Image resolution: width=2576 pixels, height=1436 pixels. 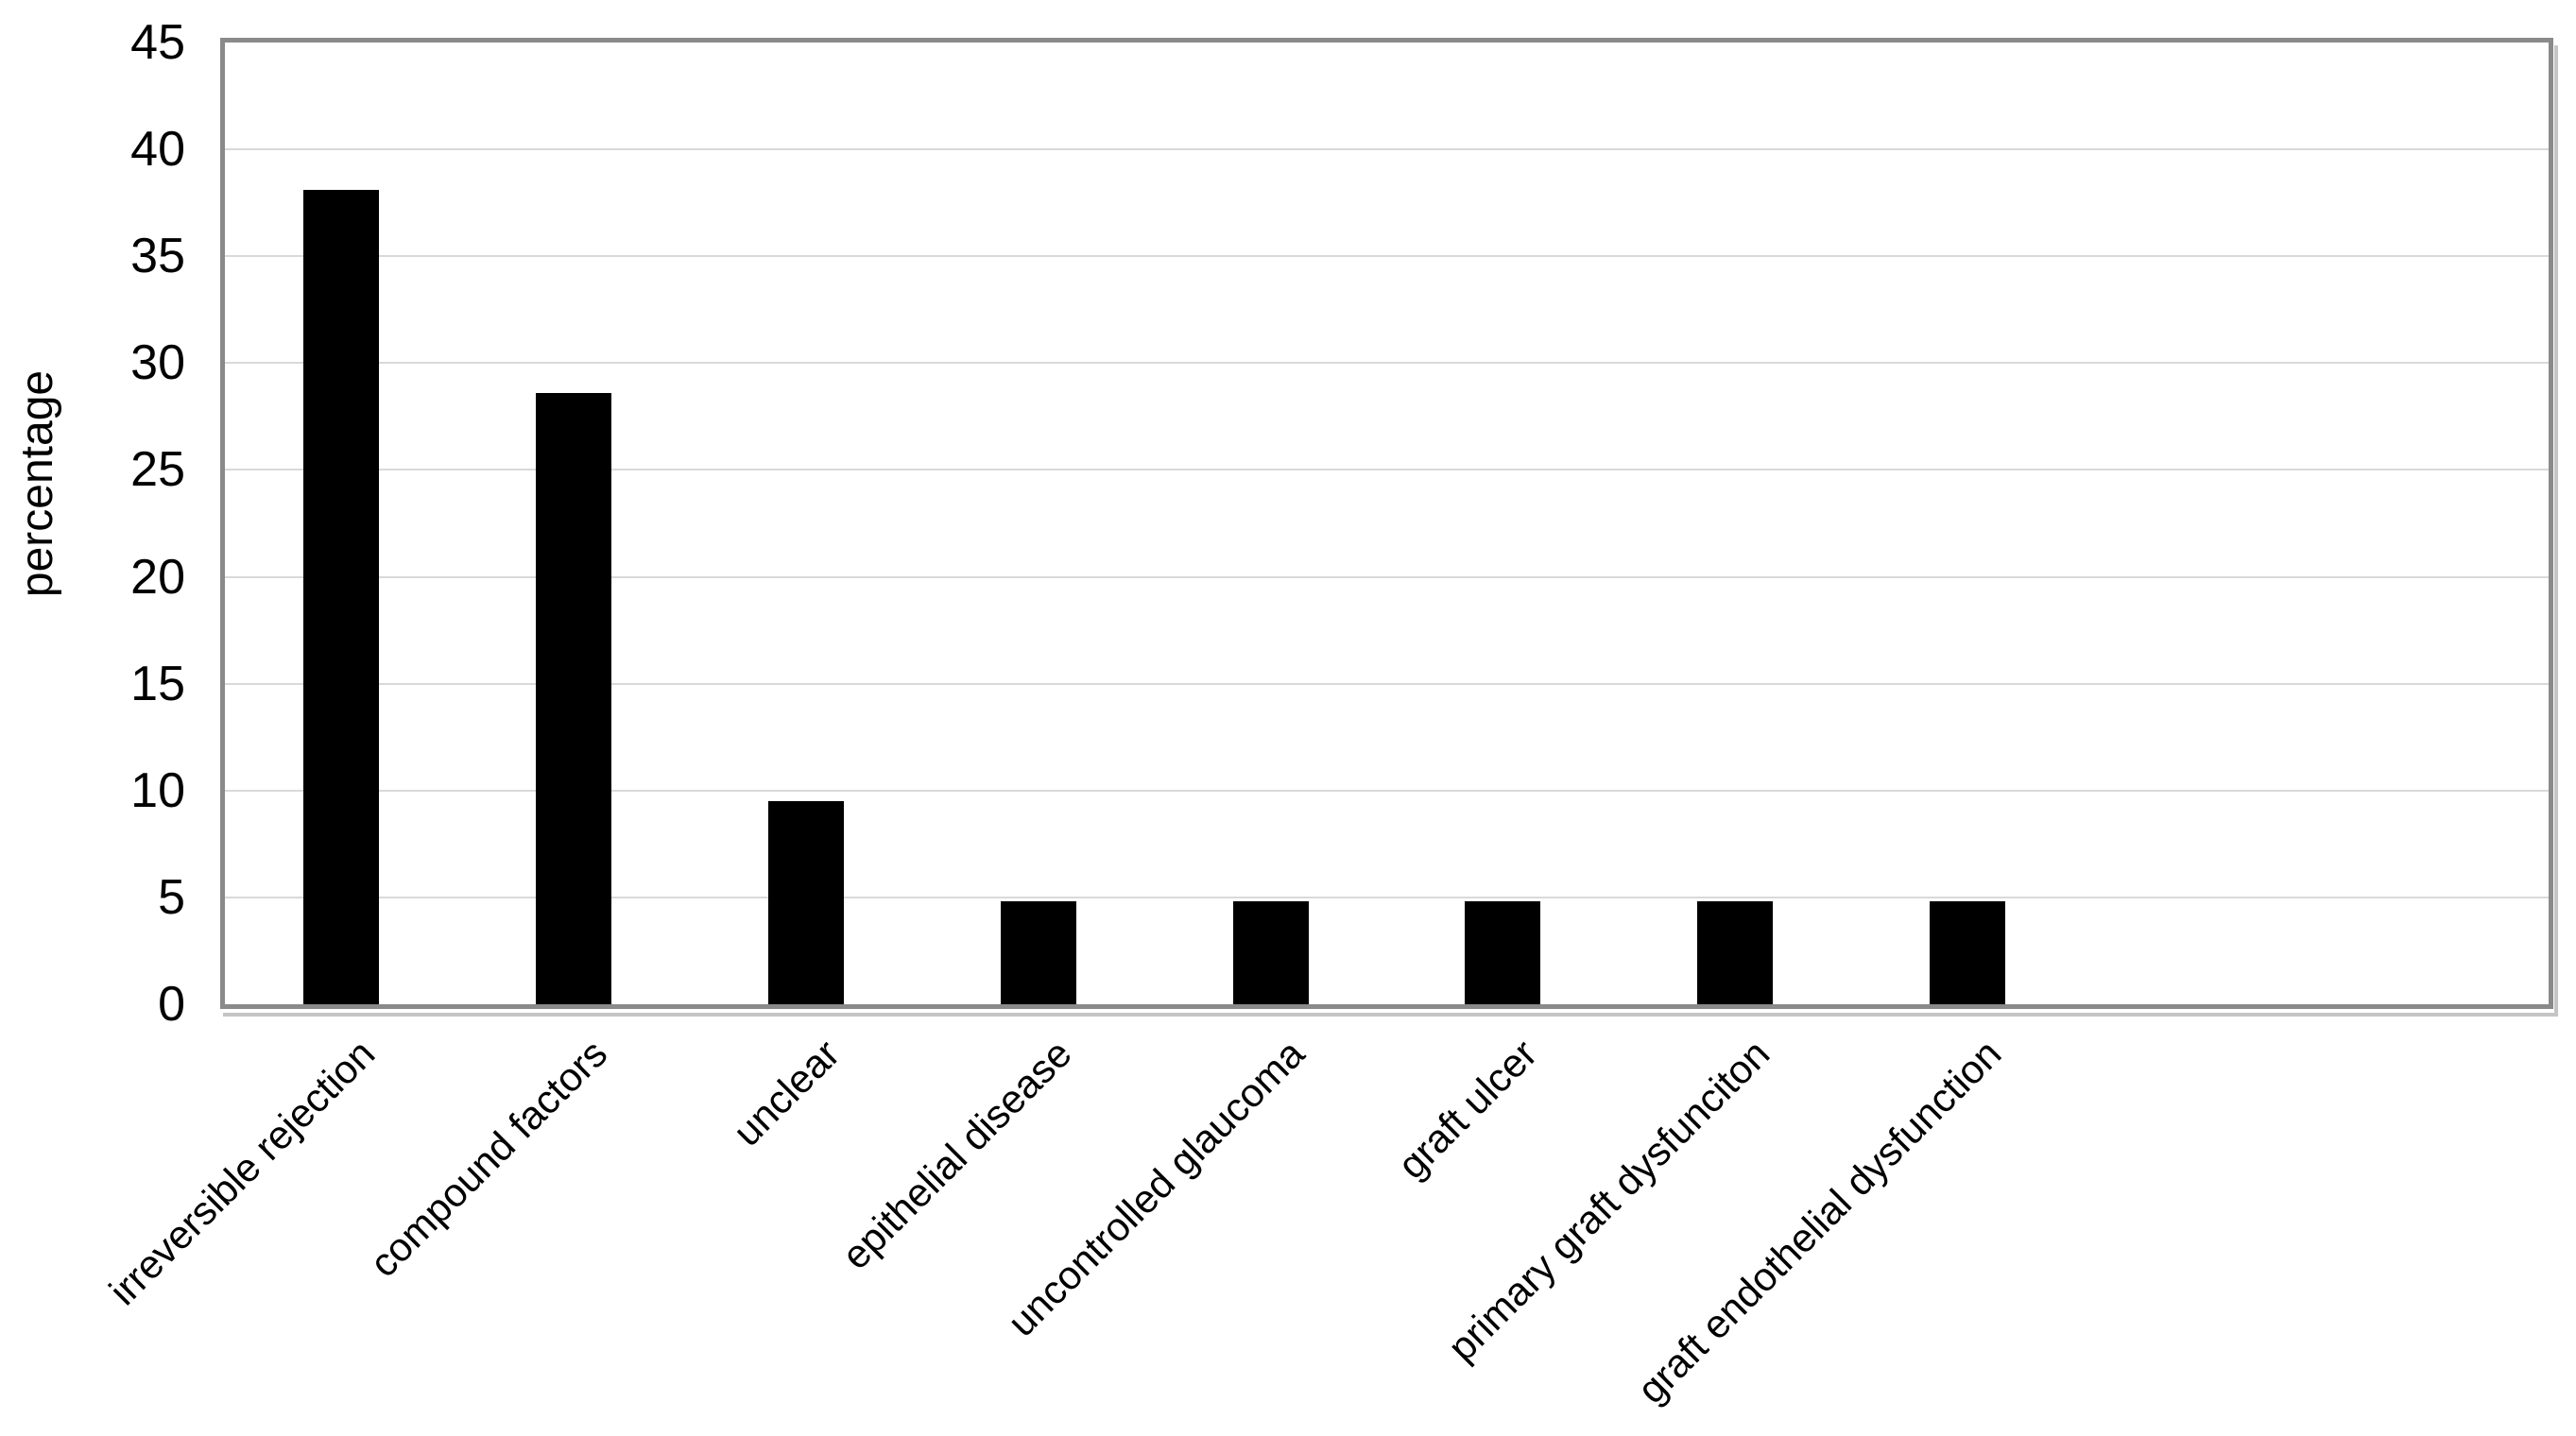 I want to click on plot-shadow-right, so click(x=2556, y=531).